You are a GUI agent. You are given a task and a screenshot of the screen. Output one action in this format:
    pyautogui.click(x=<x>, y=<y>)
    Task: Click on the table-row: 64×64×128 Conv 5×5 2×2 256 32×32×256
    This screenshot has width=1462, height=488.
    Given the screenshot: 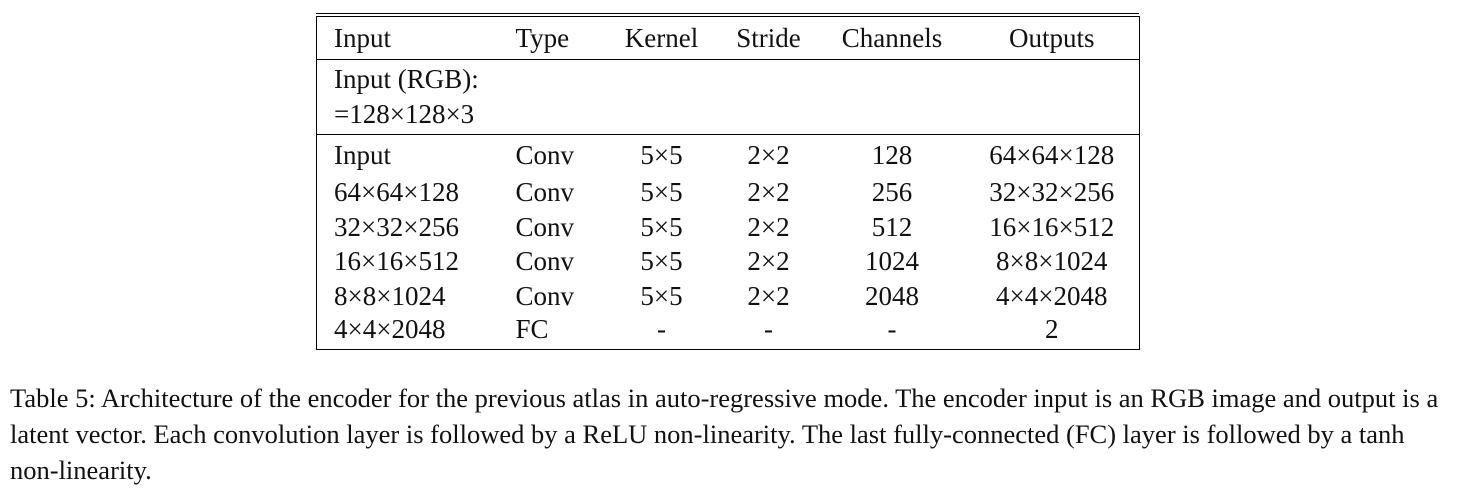 What is the action you would take?
    pyautogui.click(x=728, y=192)
    